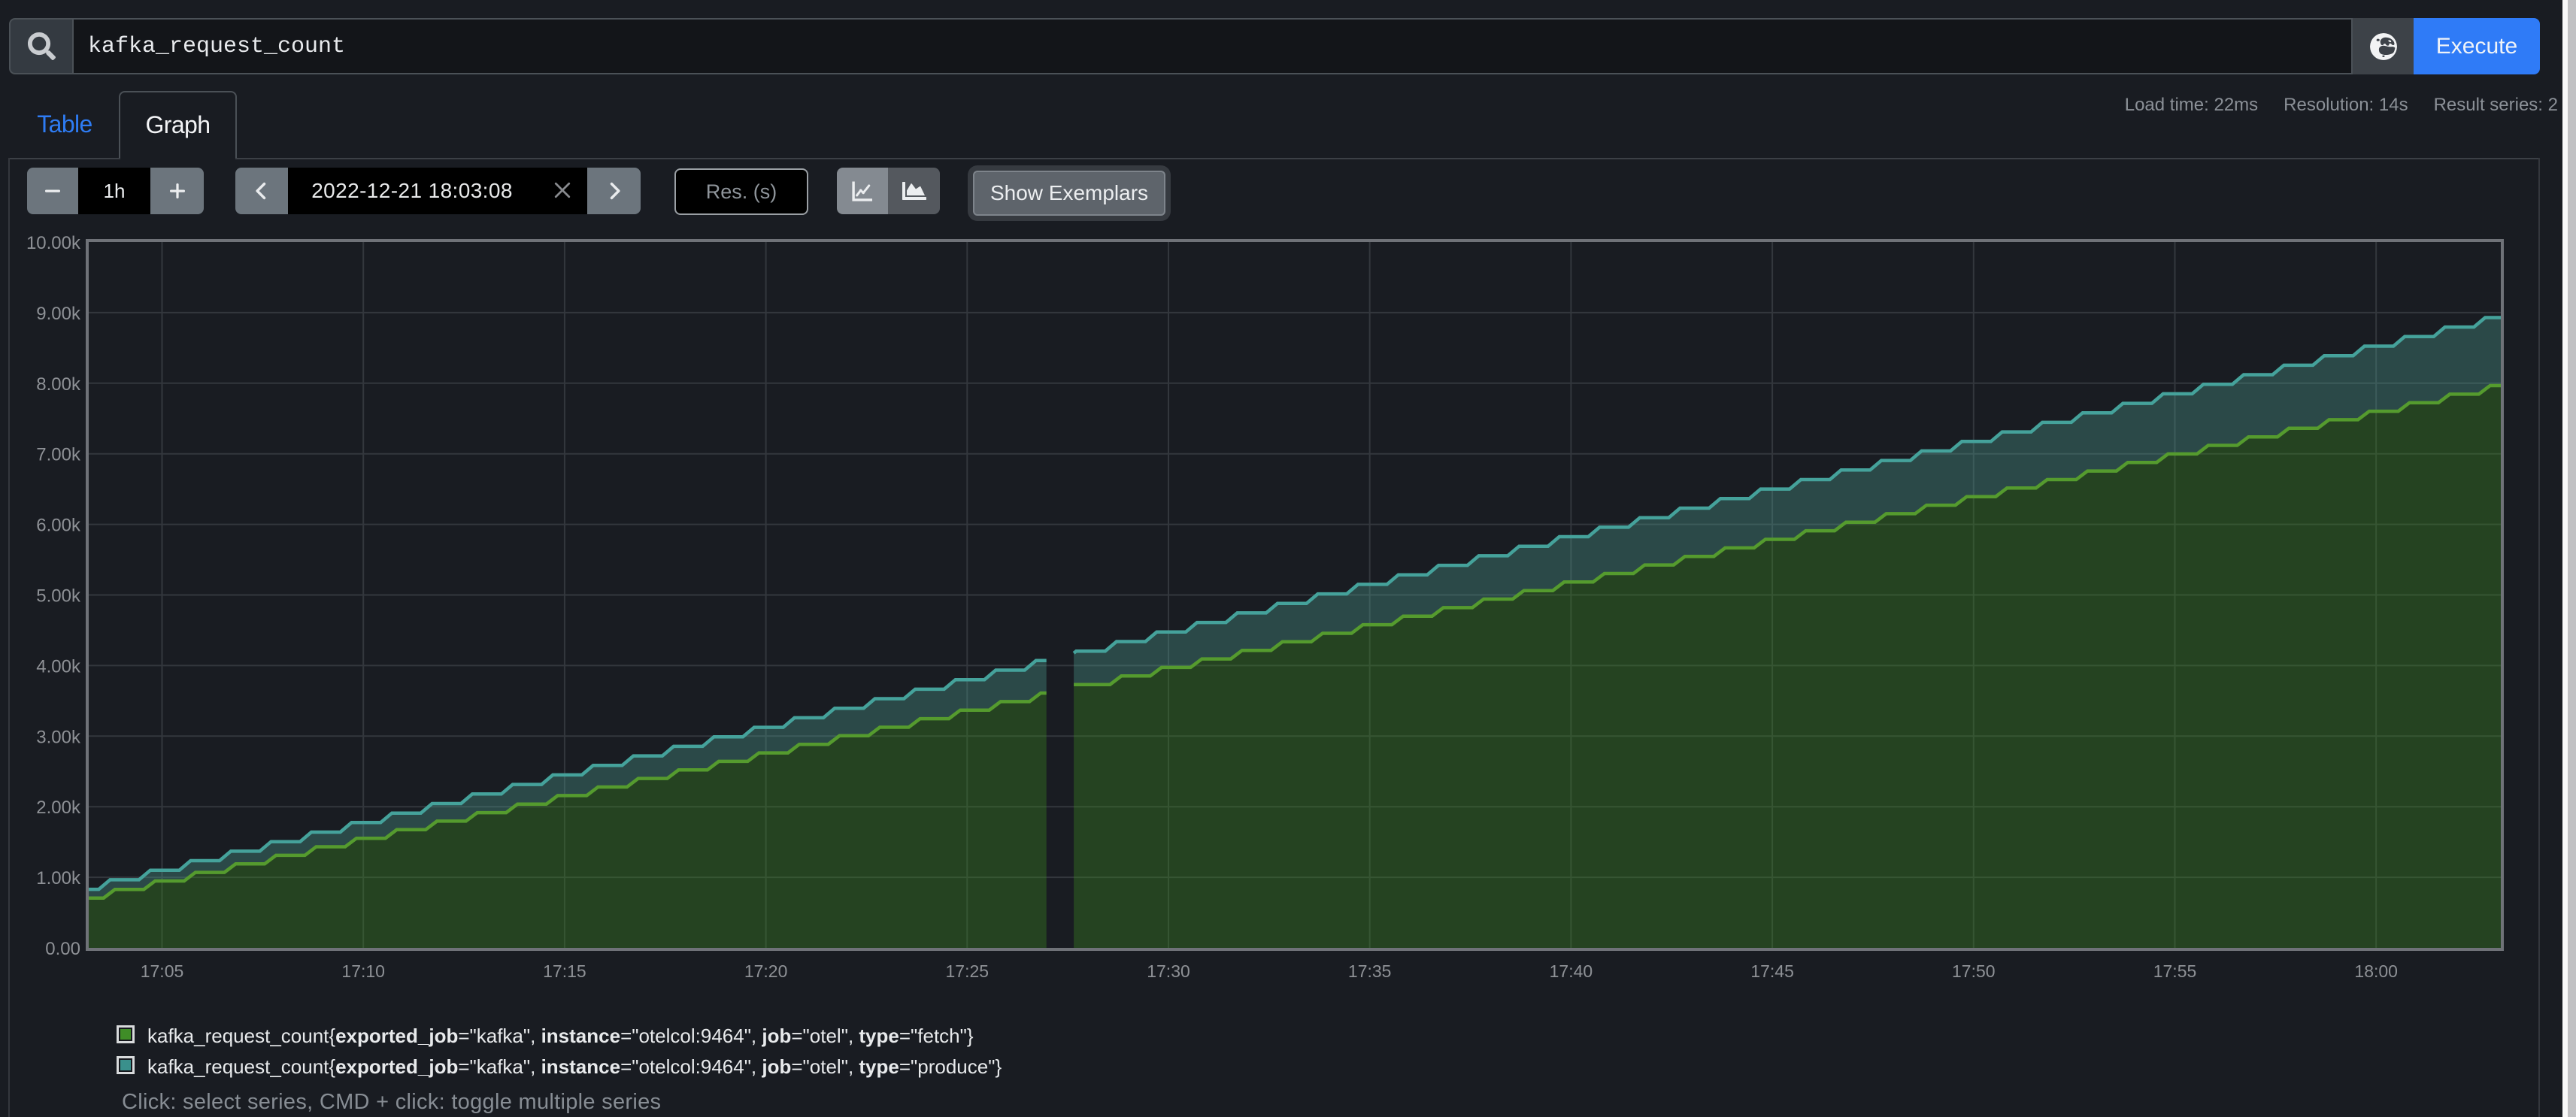  What do you see at coordinates (1974, 971) in the screenshot?
I see `svg-text: 17:50` at bounding box center [1974, 971].